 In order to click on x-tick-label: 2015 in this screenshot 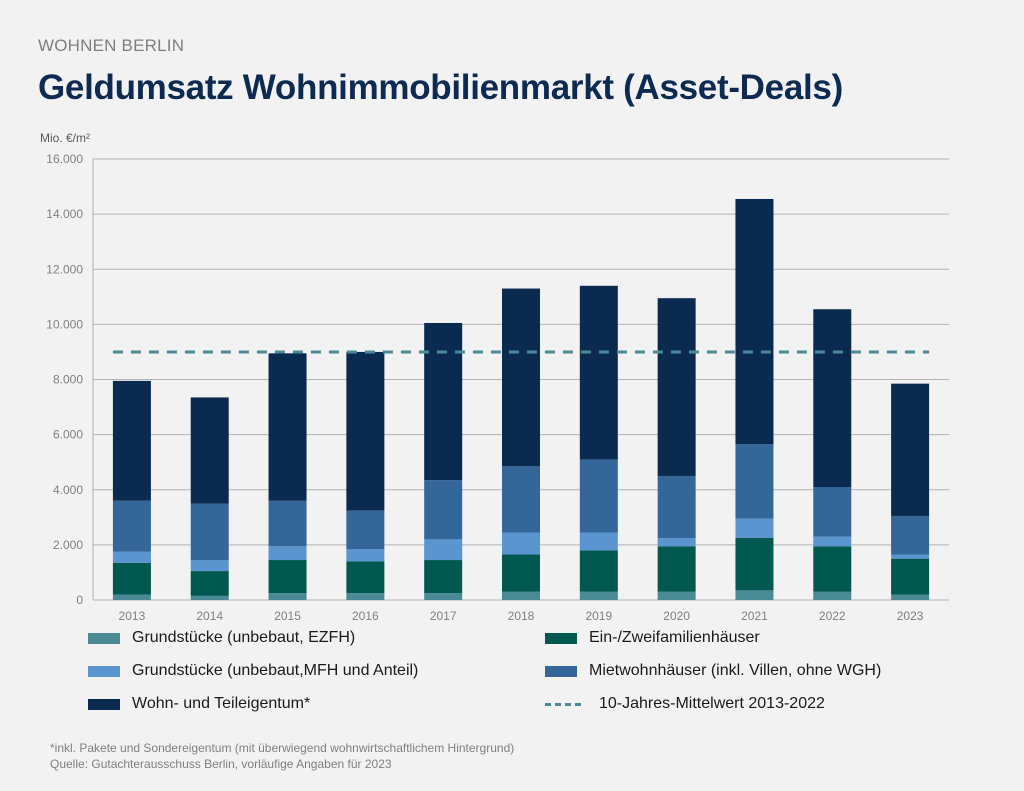, I will do `click(287, 616)`.